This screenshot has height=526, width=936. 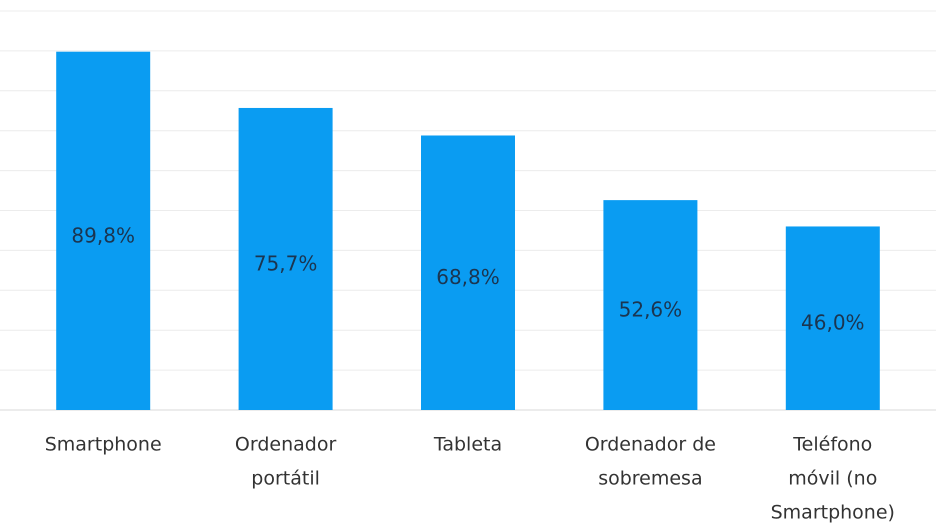 What do you see at coordinates (103, 235) in the screenshot?
I see `value-label: 89,8%` at bounding box center [103, 235].